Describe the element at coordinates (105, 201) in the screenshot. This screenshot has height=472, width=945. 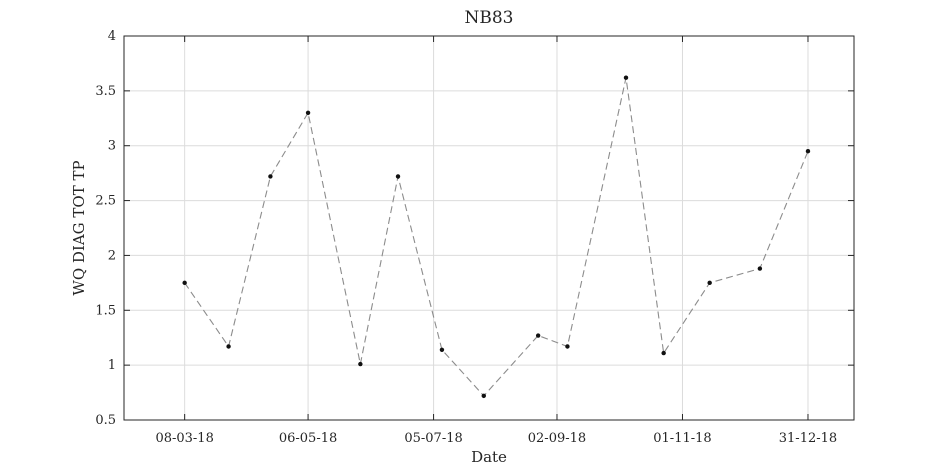
I see `y-tick-label: 2.5` at that location.